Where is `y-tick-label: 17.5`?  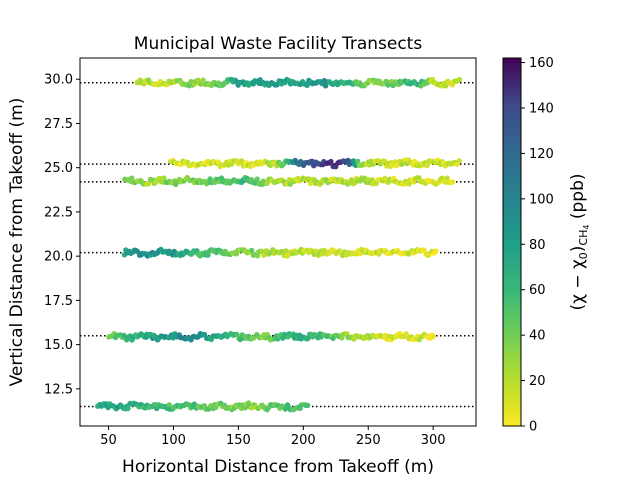
y-tick-label: 17.5 is located at coordinates (58, 301).